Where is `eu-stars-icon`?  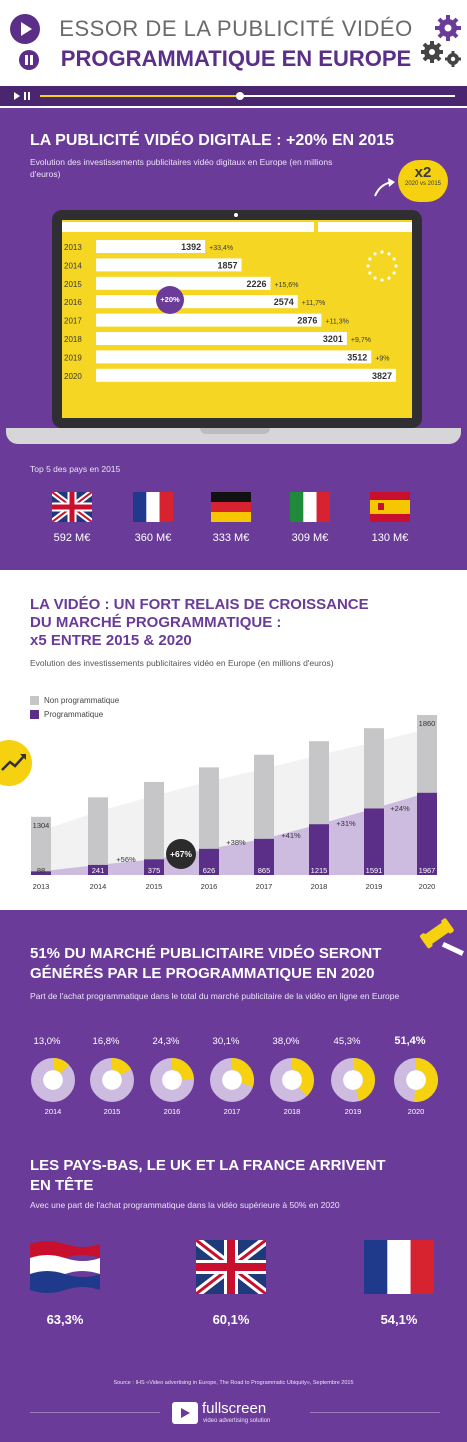 eu-stars-icon is located at coordinates (382, 266).